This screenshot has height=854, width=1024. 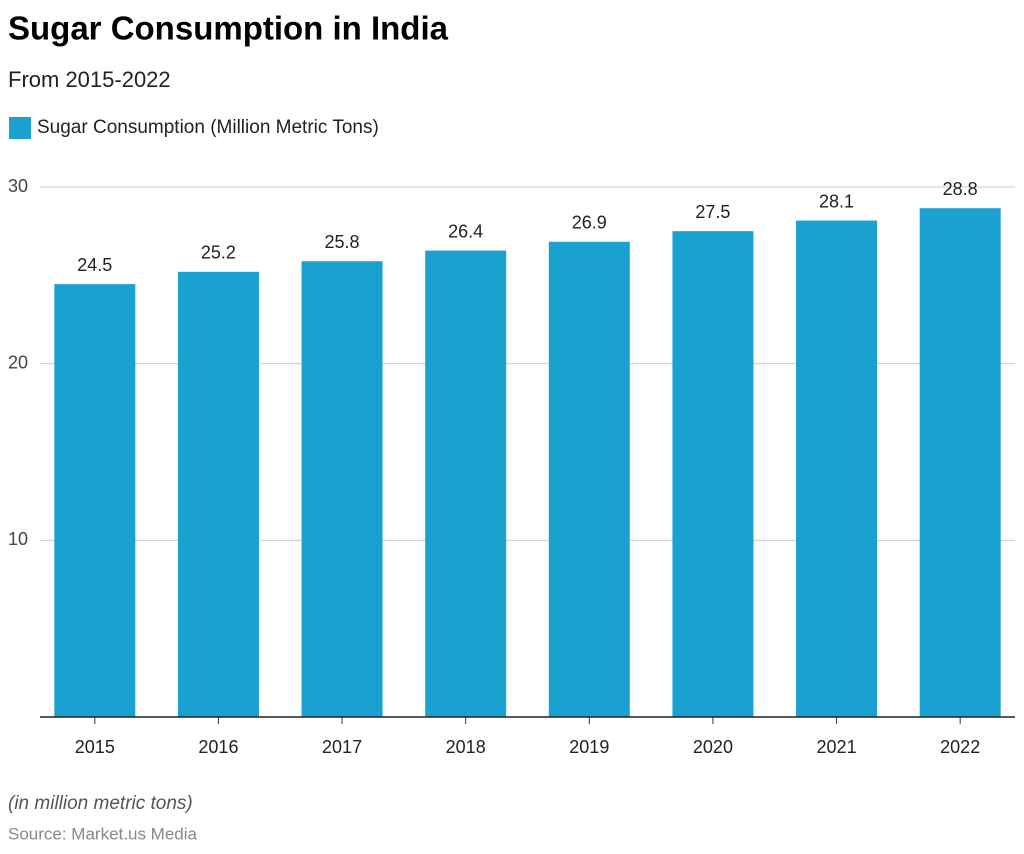 I want to click on y-tick-label: 30, so click(x=18, y=186).